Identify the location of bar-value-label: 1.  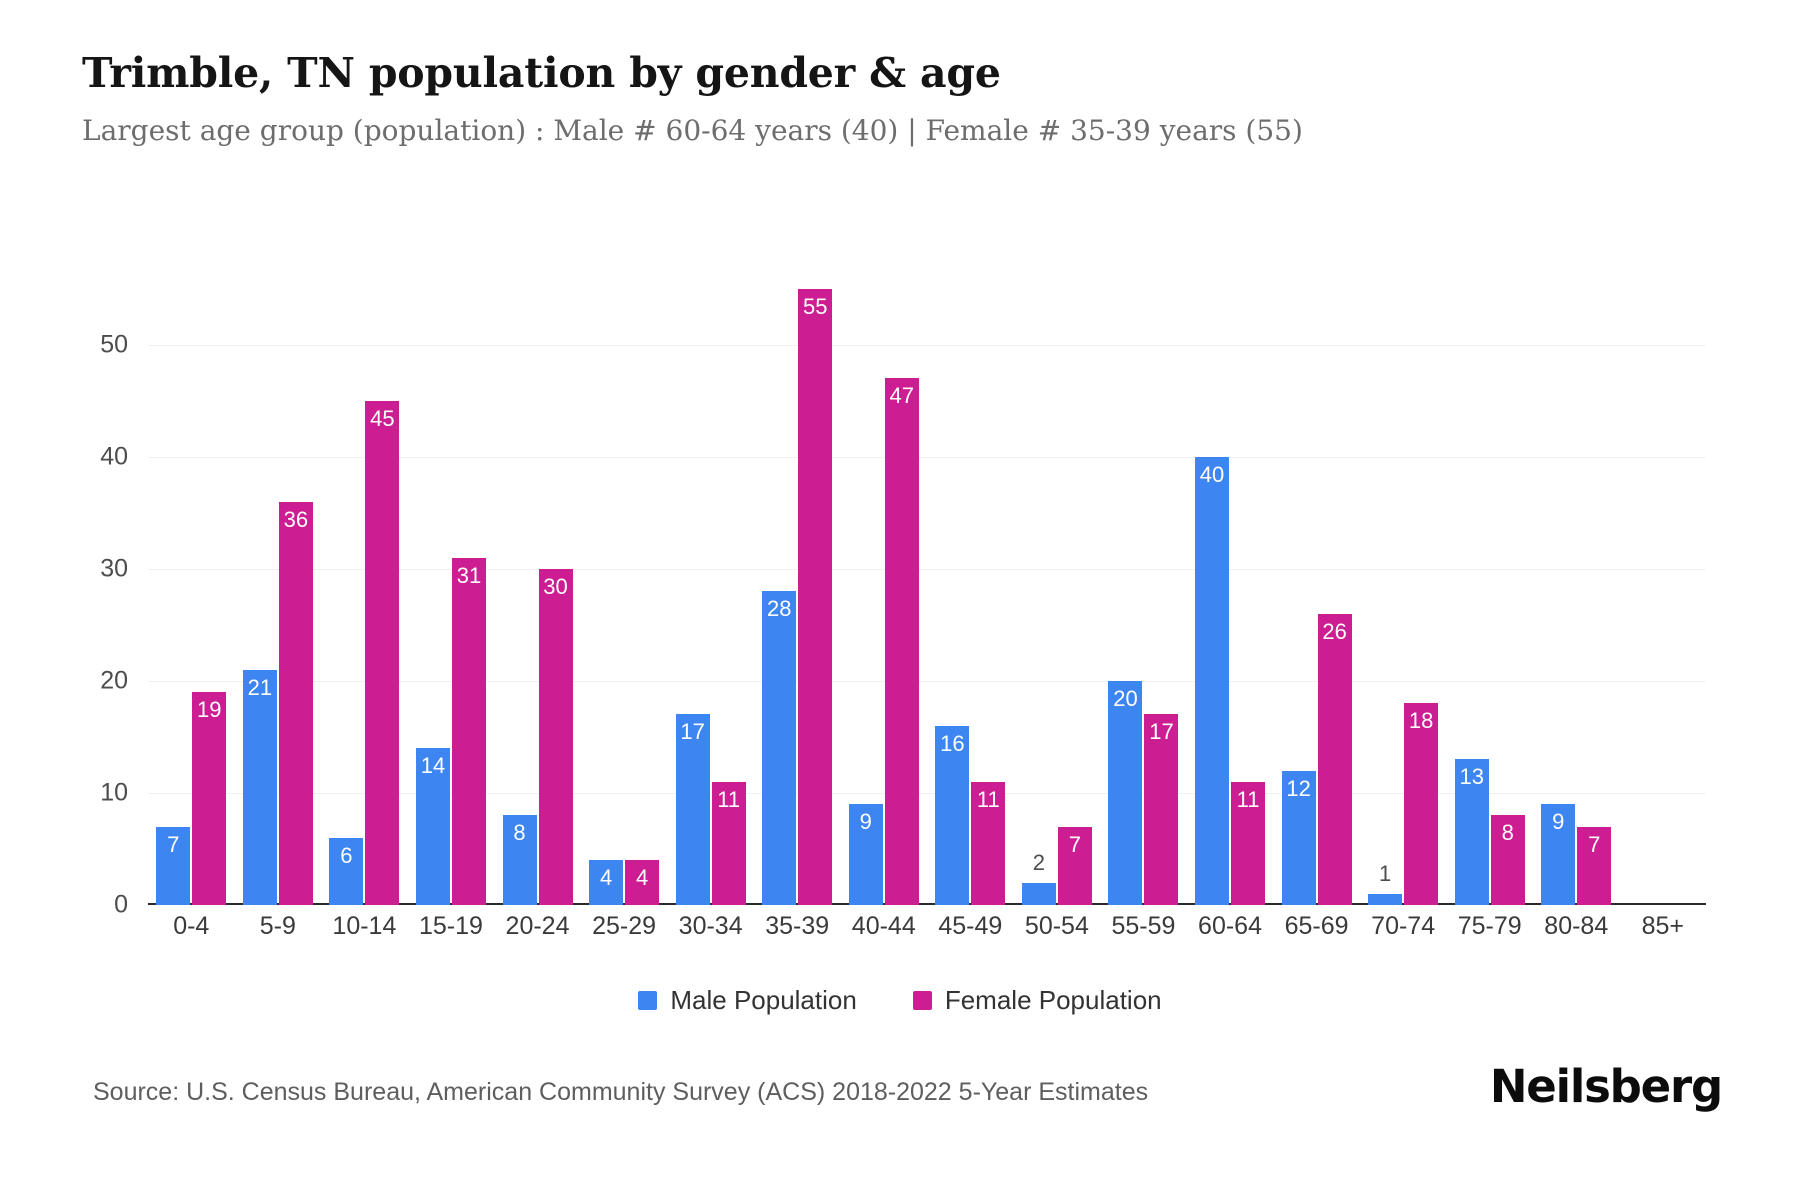
(1385, 873).